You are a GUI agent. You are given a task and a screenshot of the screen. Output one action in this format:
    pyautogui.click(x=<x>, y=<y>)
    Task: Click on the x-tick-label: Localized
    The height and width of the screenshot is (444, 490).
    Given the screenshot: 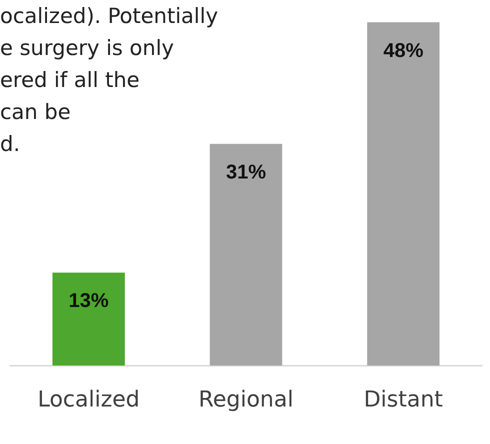 What is the action you would take?
    pyautogui.click(x=89, y=400)
    